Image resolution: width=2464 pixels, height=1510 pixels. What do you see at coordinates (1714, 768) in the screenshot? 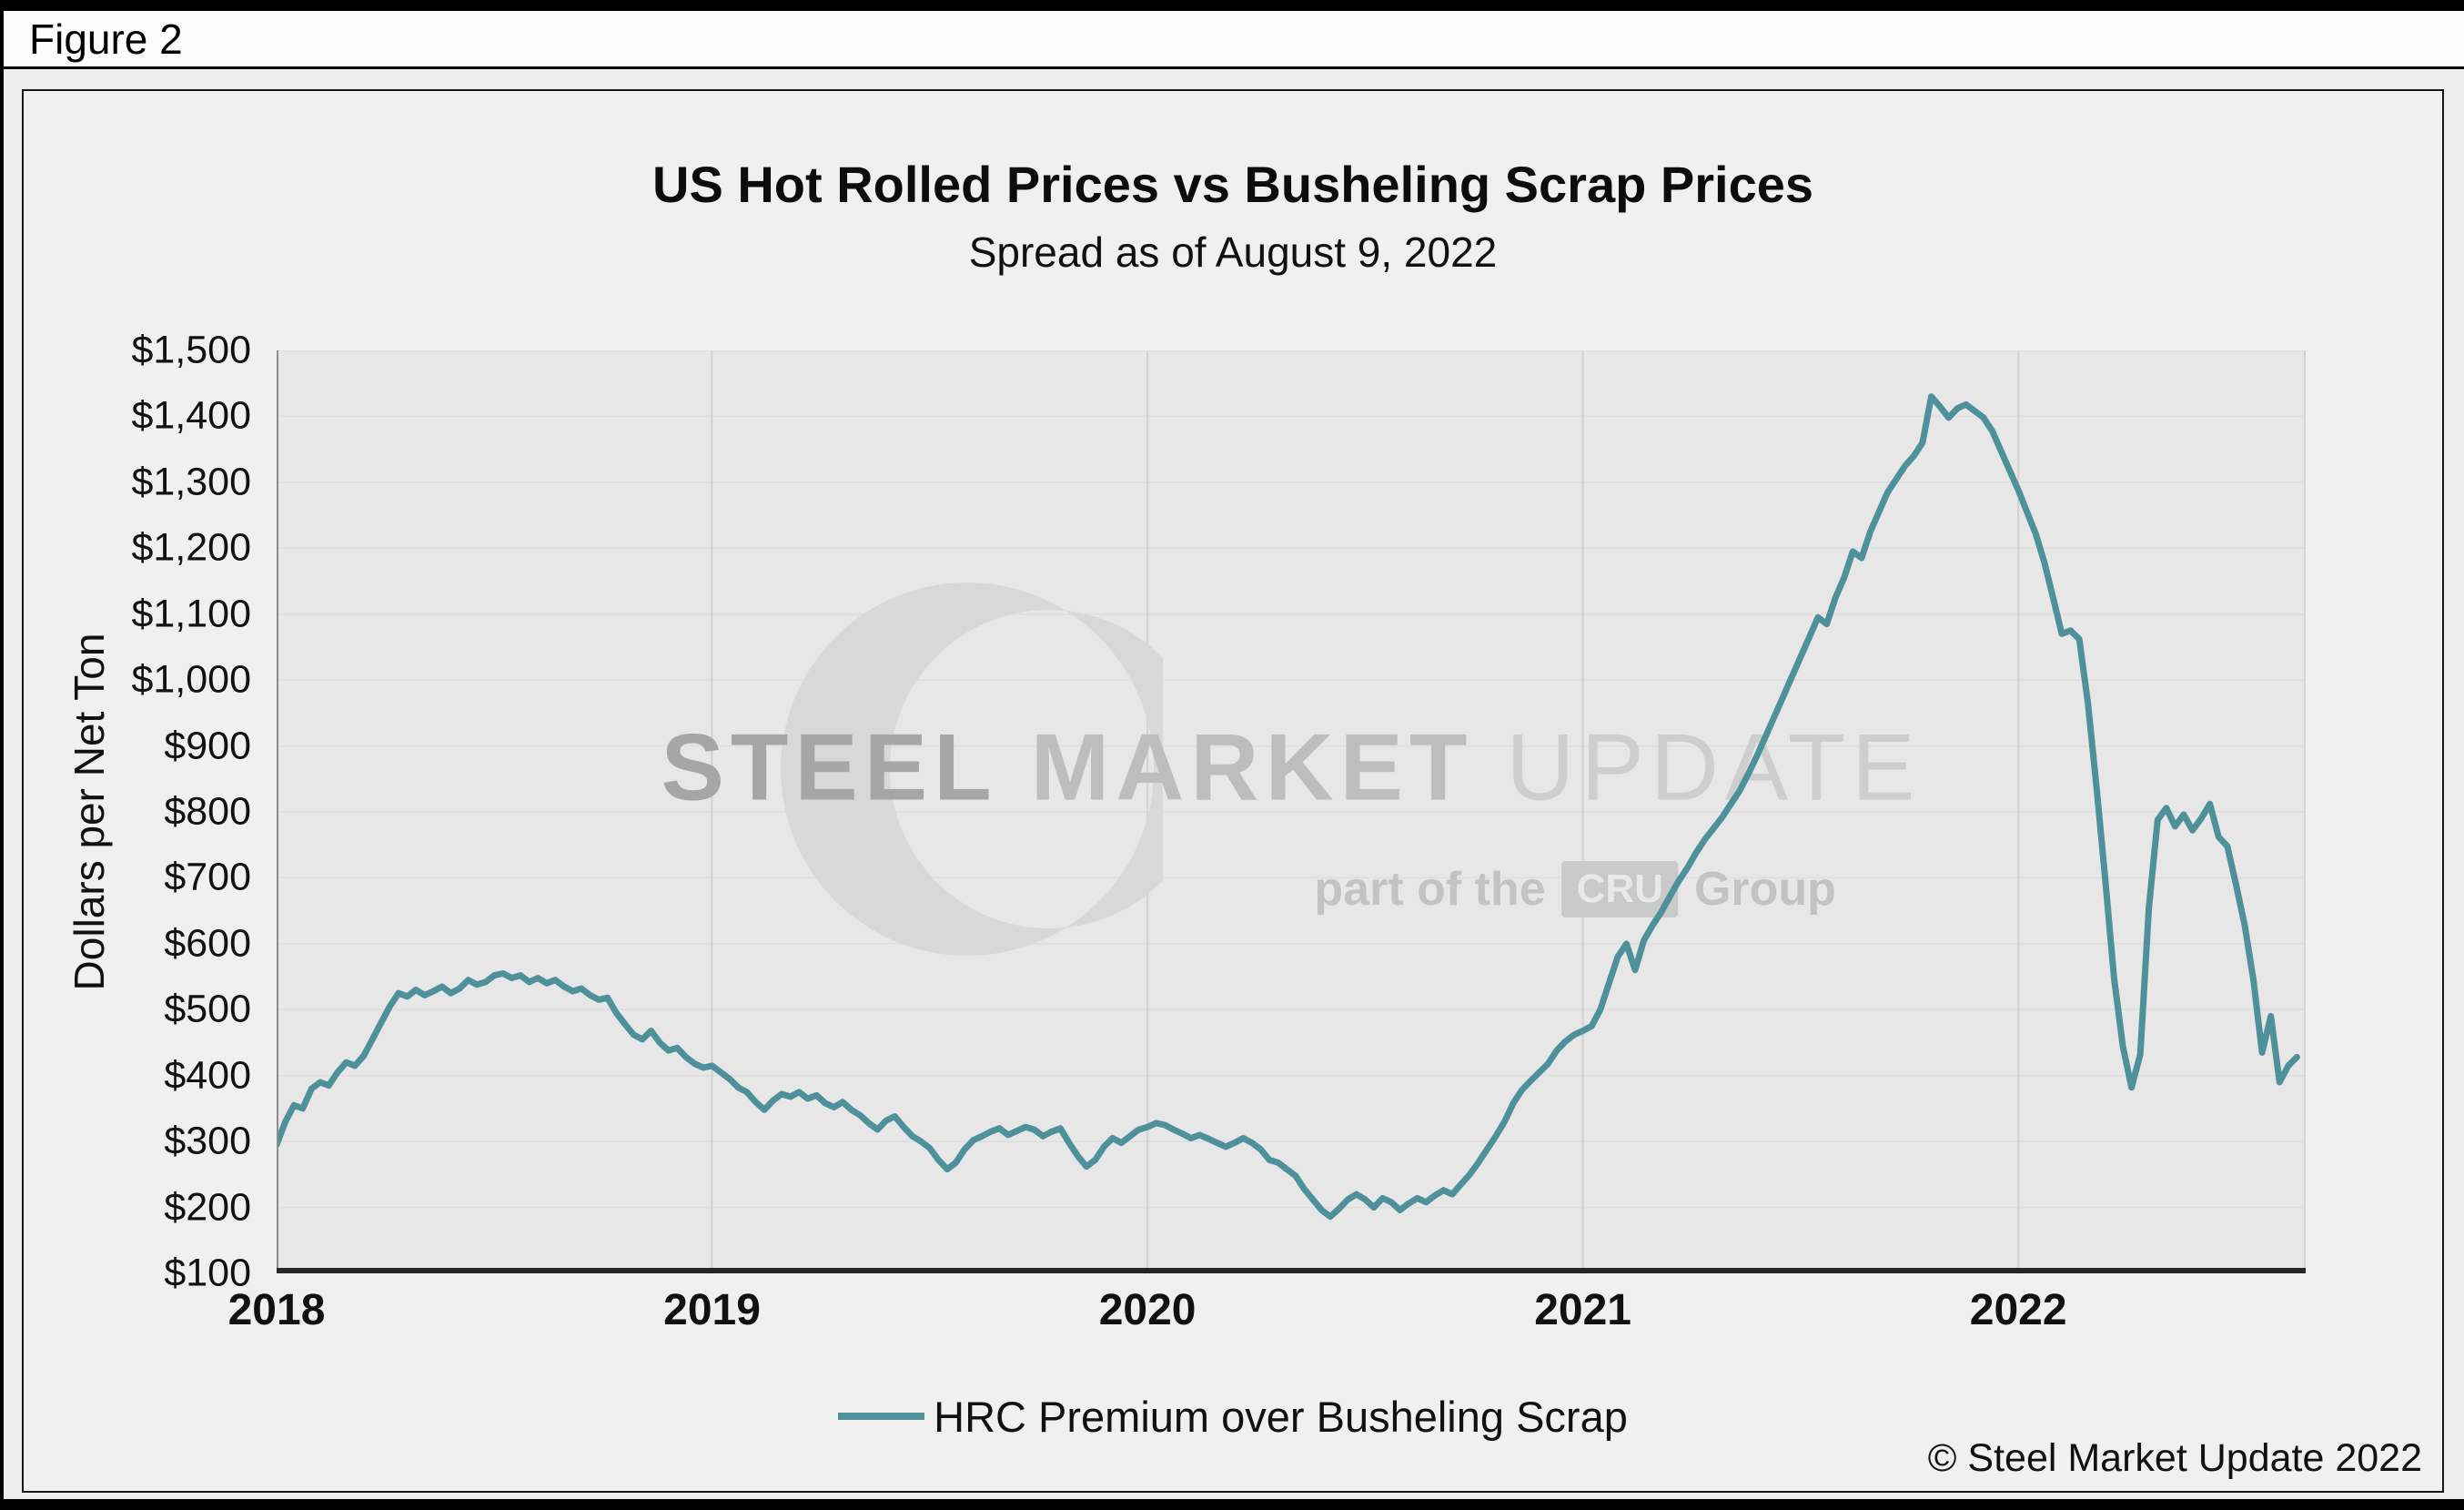
I see `watermark-word-update: UPDATE` at bounding box center [1714, 768].